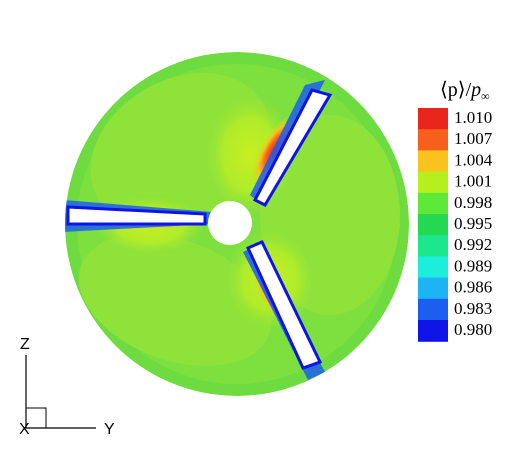 The image size is (524, 466). Describe the element at coordinates (465, 91) in the screenshot. I see `colorbar-title: ⟨p⟩/p∞` at that location.